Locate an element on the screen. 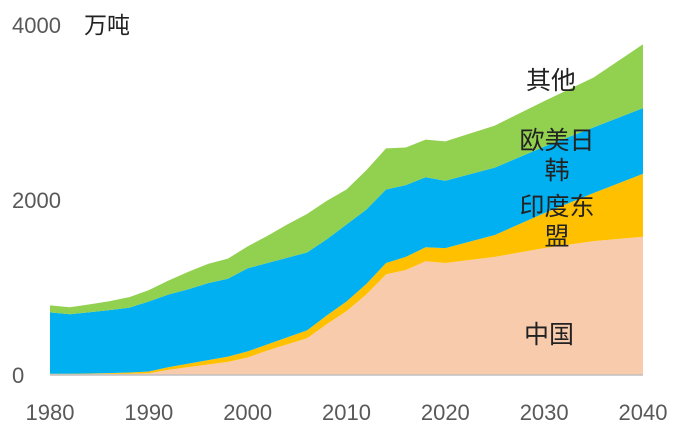 The width and height of the screenshot is (684, 434). series-label-3: 其他 is located at coordinates (551, 80).